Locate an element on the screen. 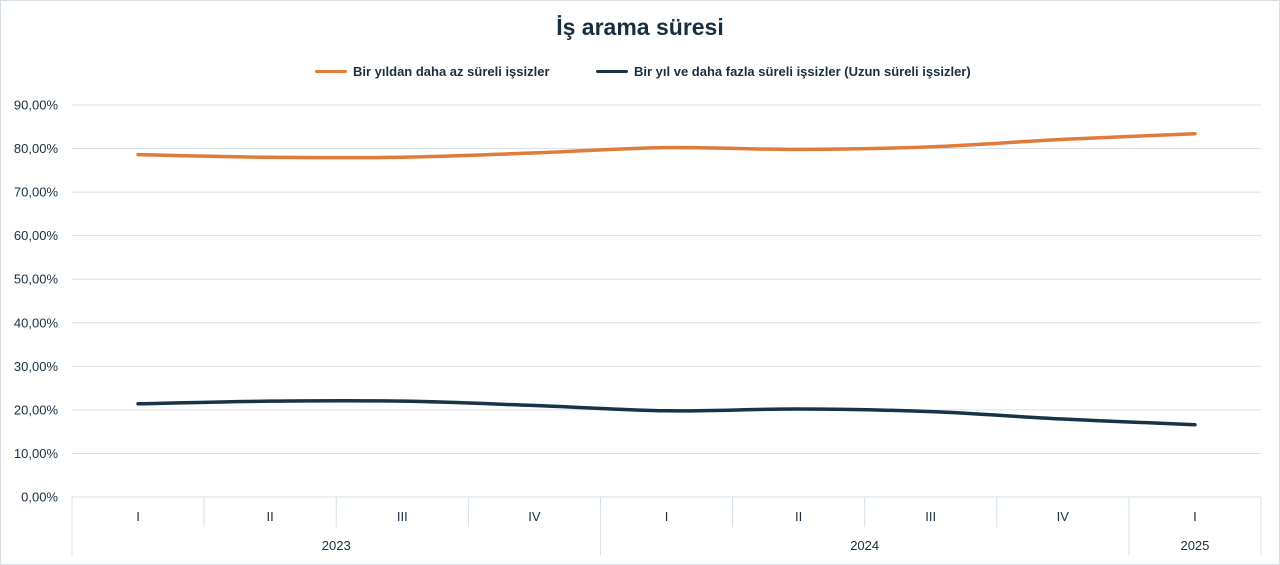  y-tick-label: 90,00% is located at coordinates (36, 105).